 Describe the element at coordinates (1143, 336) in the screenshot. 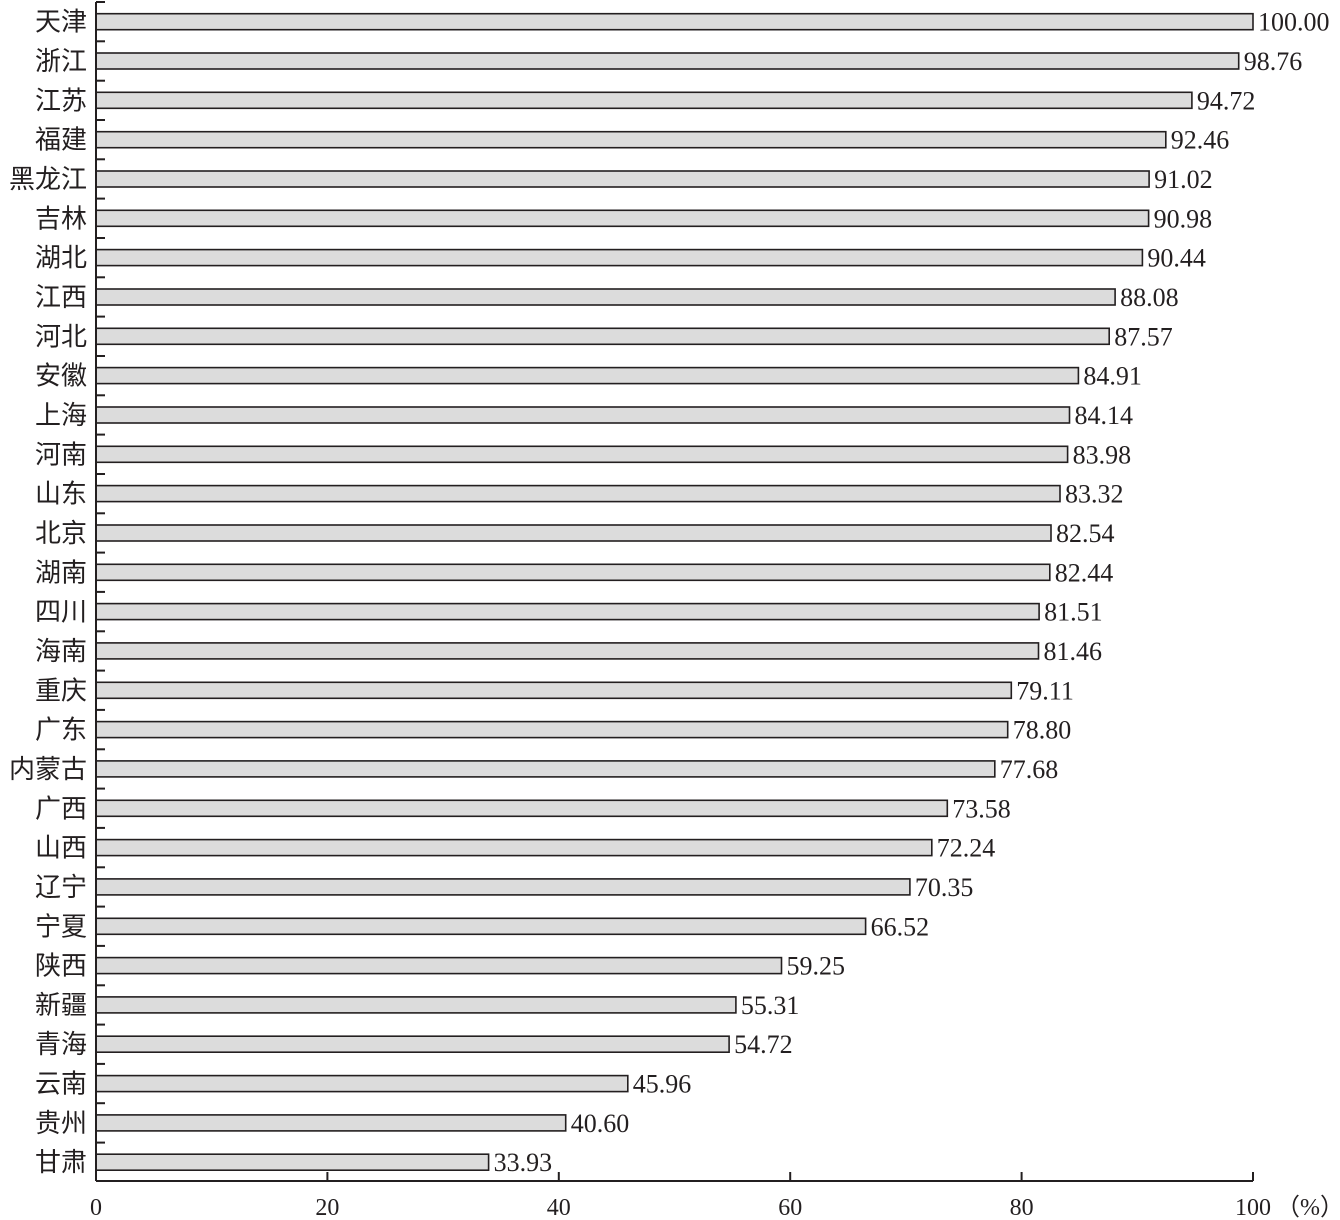

I see `value-label-9: 87.57` at that location.